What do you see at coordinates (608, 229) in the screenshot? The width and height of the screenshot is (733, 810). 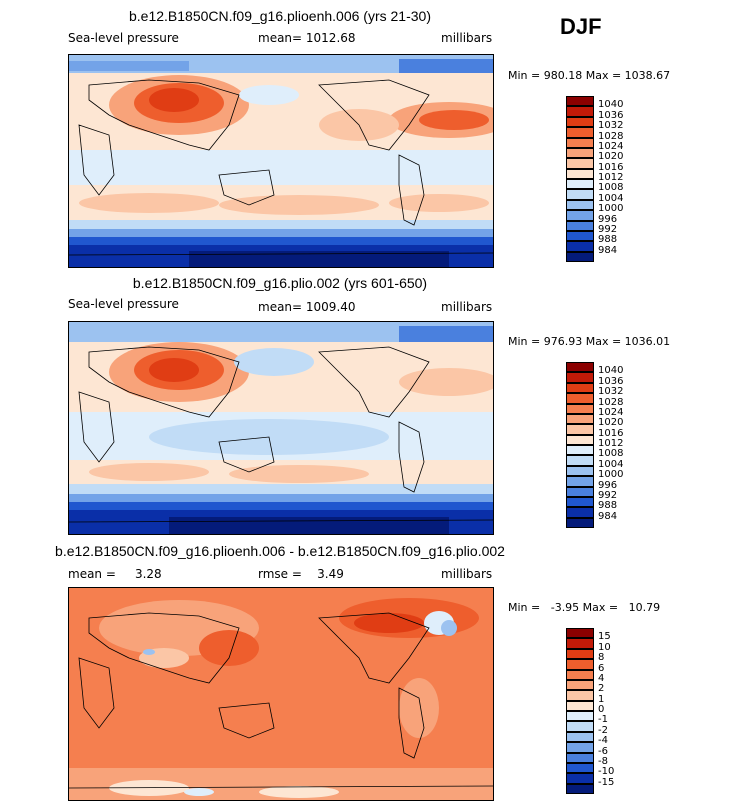 I see `colorbar-tick-label: 992` at bounding box center [608, 229].